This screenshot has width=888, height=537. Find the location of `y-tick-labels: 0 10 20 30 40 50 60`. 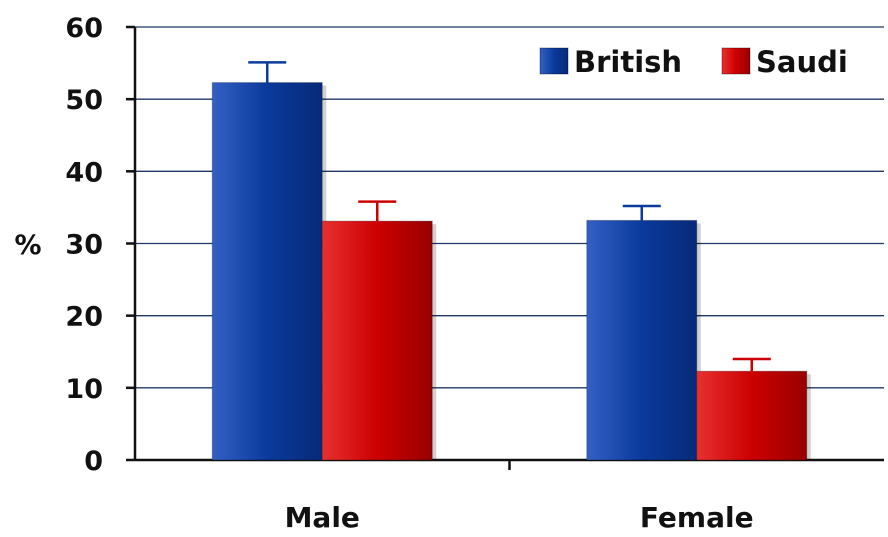

y-tick-labels: 0 10 20 30 40 50 60 is located at coordinates (84, 245).